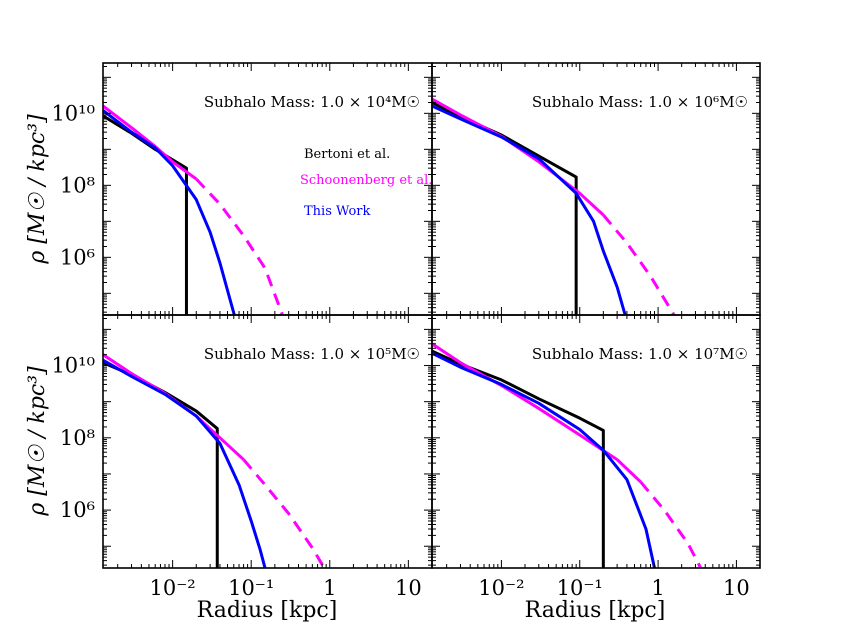  What do you see at coordinates (366, 180) in the screenshot?
I see `legend-entry-schoonenberg: Schoonenberg et al.` at bounding box center [366, 180].